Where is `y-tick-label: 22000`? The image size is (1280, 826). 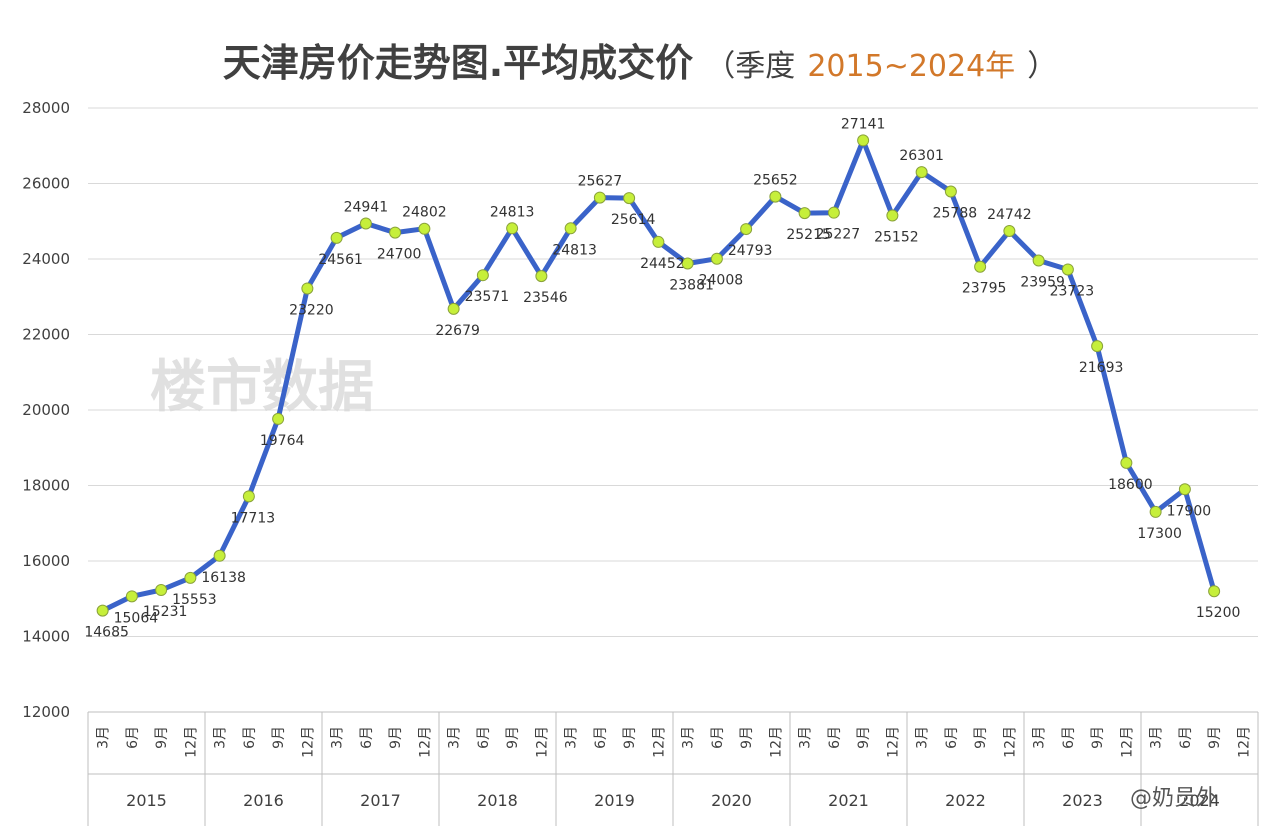 y-tick-label: 22000 is located at coordinates (46, 335).